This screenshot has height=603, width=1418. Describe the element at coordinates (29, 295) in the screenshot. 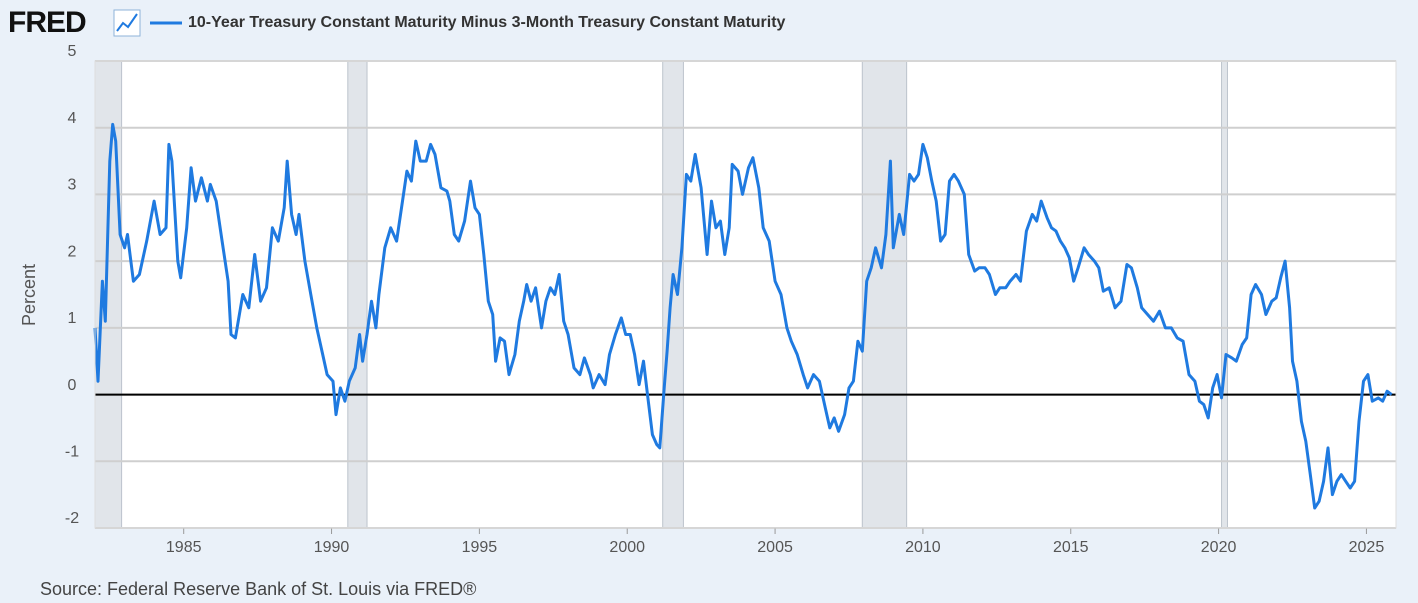

I see `y-axis-label: Percent` at that location.